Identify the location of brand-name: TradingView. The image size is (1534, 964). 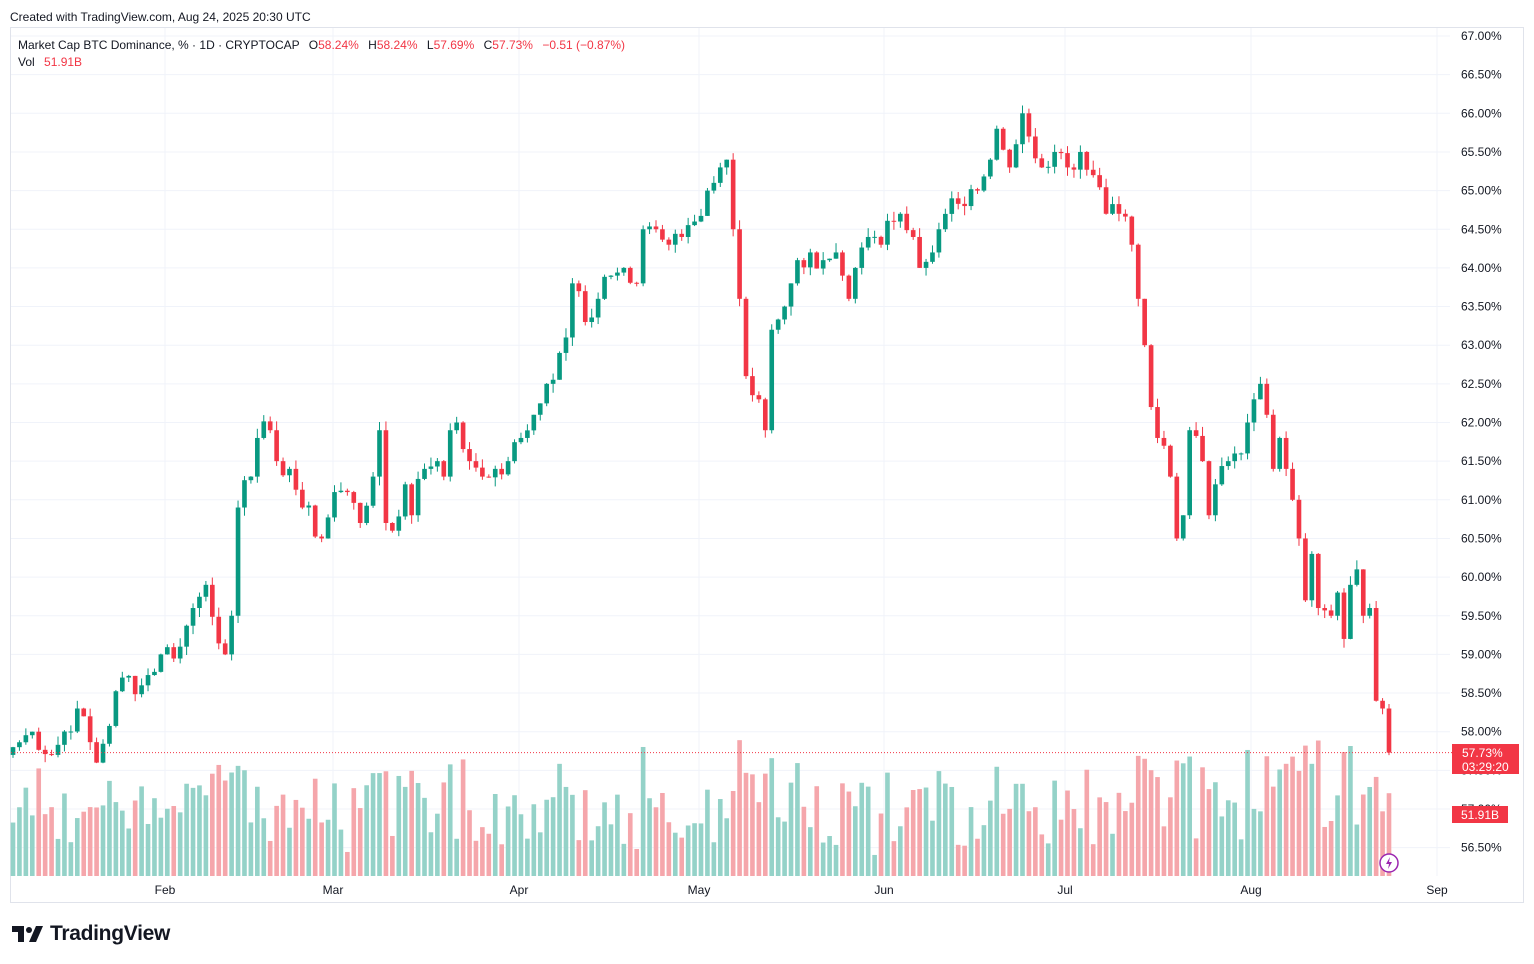
(110, 933).